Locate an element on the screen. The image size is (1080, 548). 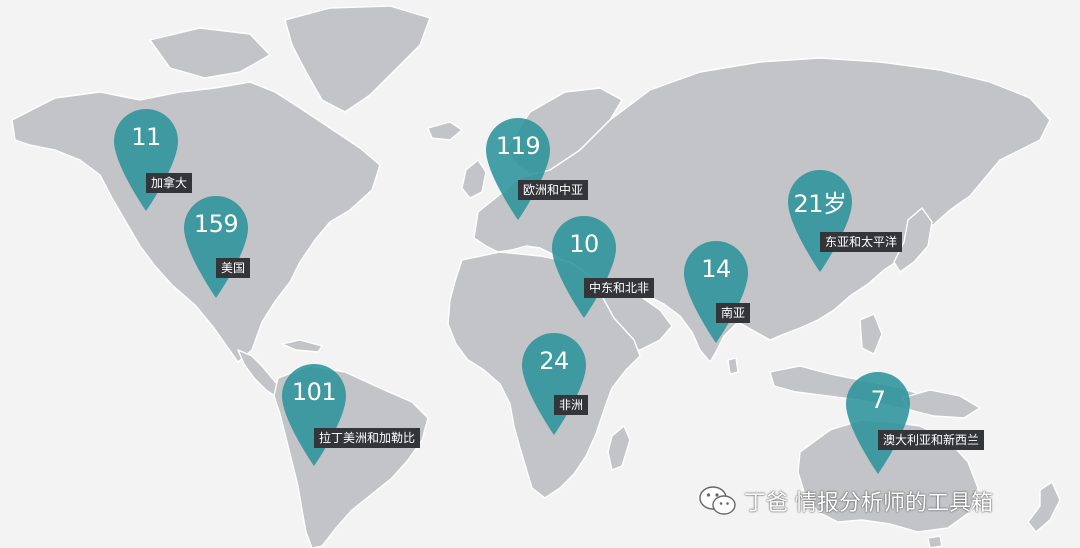
pin-label: 欧洲和中亚 is located at coordinates (553, 190).